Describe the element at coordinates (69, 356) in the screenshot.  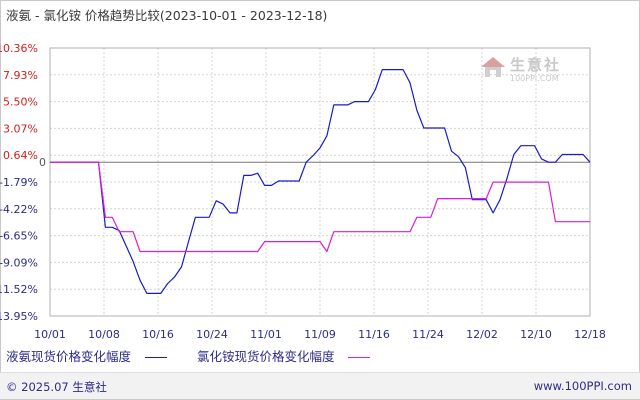
I see `legend-label-ammonia: 液氨现货价格变化幅度` at that location.